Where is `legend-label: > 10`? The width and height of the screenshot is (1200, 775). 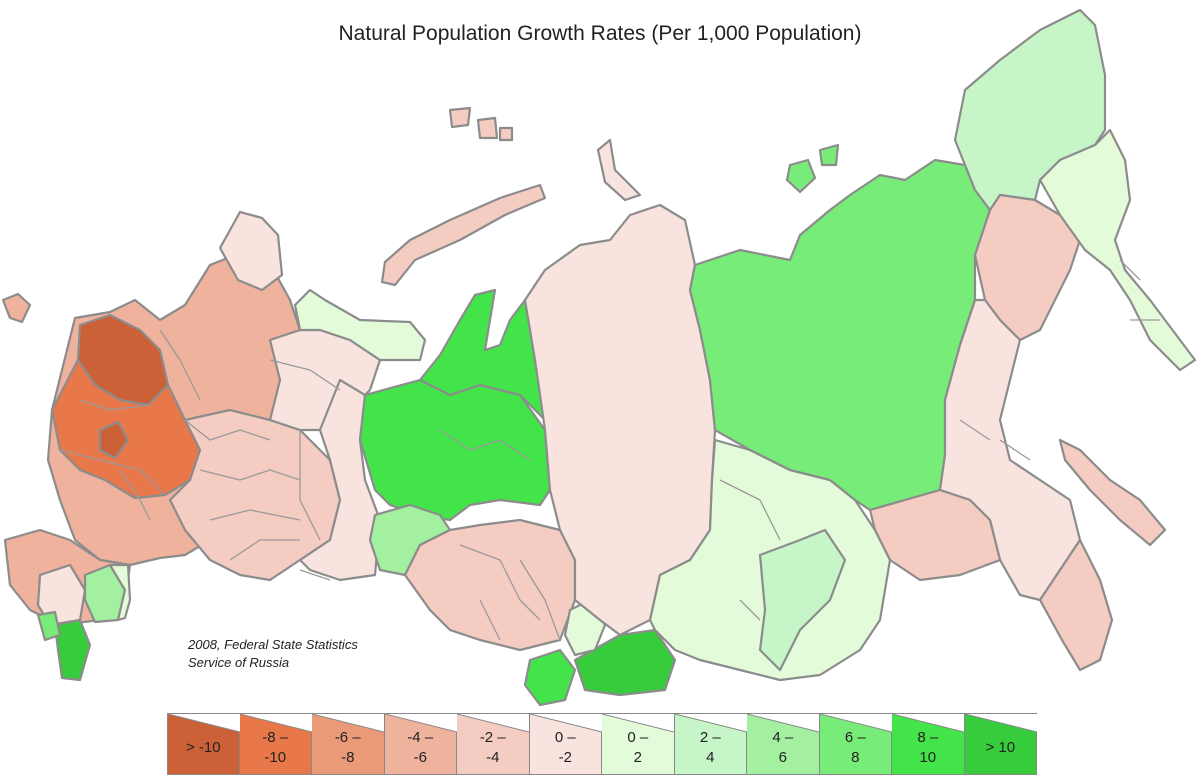 legend-label: > 10 is located at coordinates (1000, 747).